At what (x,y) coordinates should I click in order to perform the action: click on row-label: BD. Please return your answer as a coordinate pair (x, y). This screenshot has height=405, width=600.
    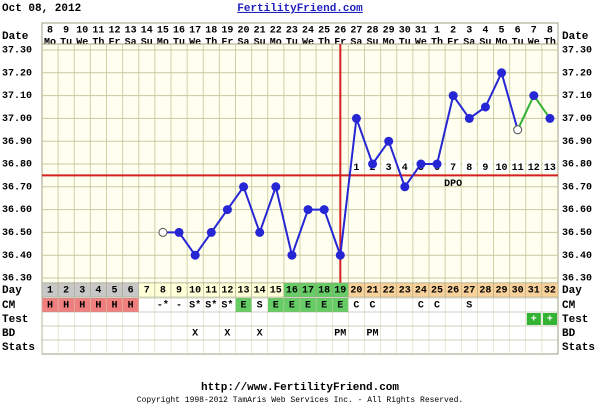
    Looking at the image, I should click on (9, 334).